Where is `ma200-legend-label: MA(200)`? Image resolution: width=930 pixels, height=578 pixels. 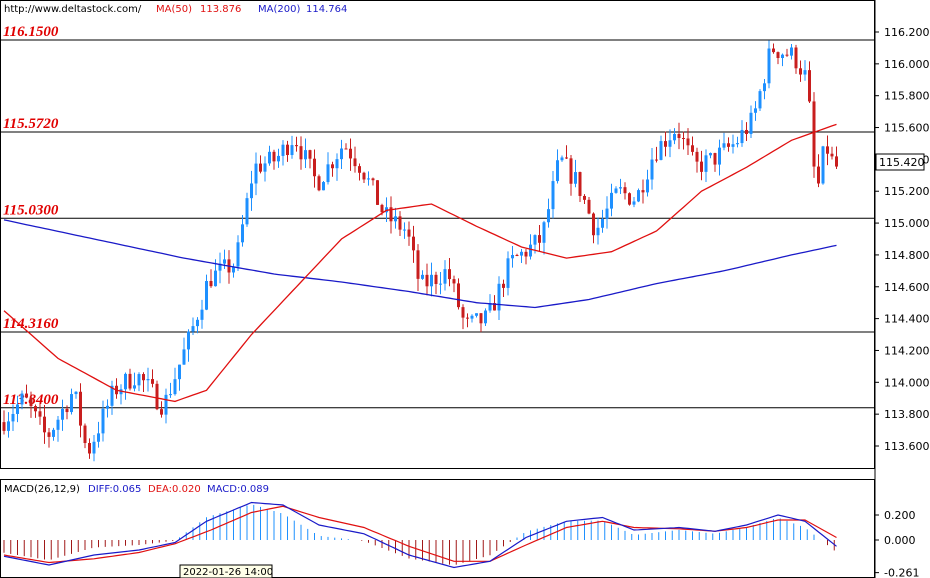
ma200-legend-label: MA(200) is located at coordinates (279, 9).